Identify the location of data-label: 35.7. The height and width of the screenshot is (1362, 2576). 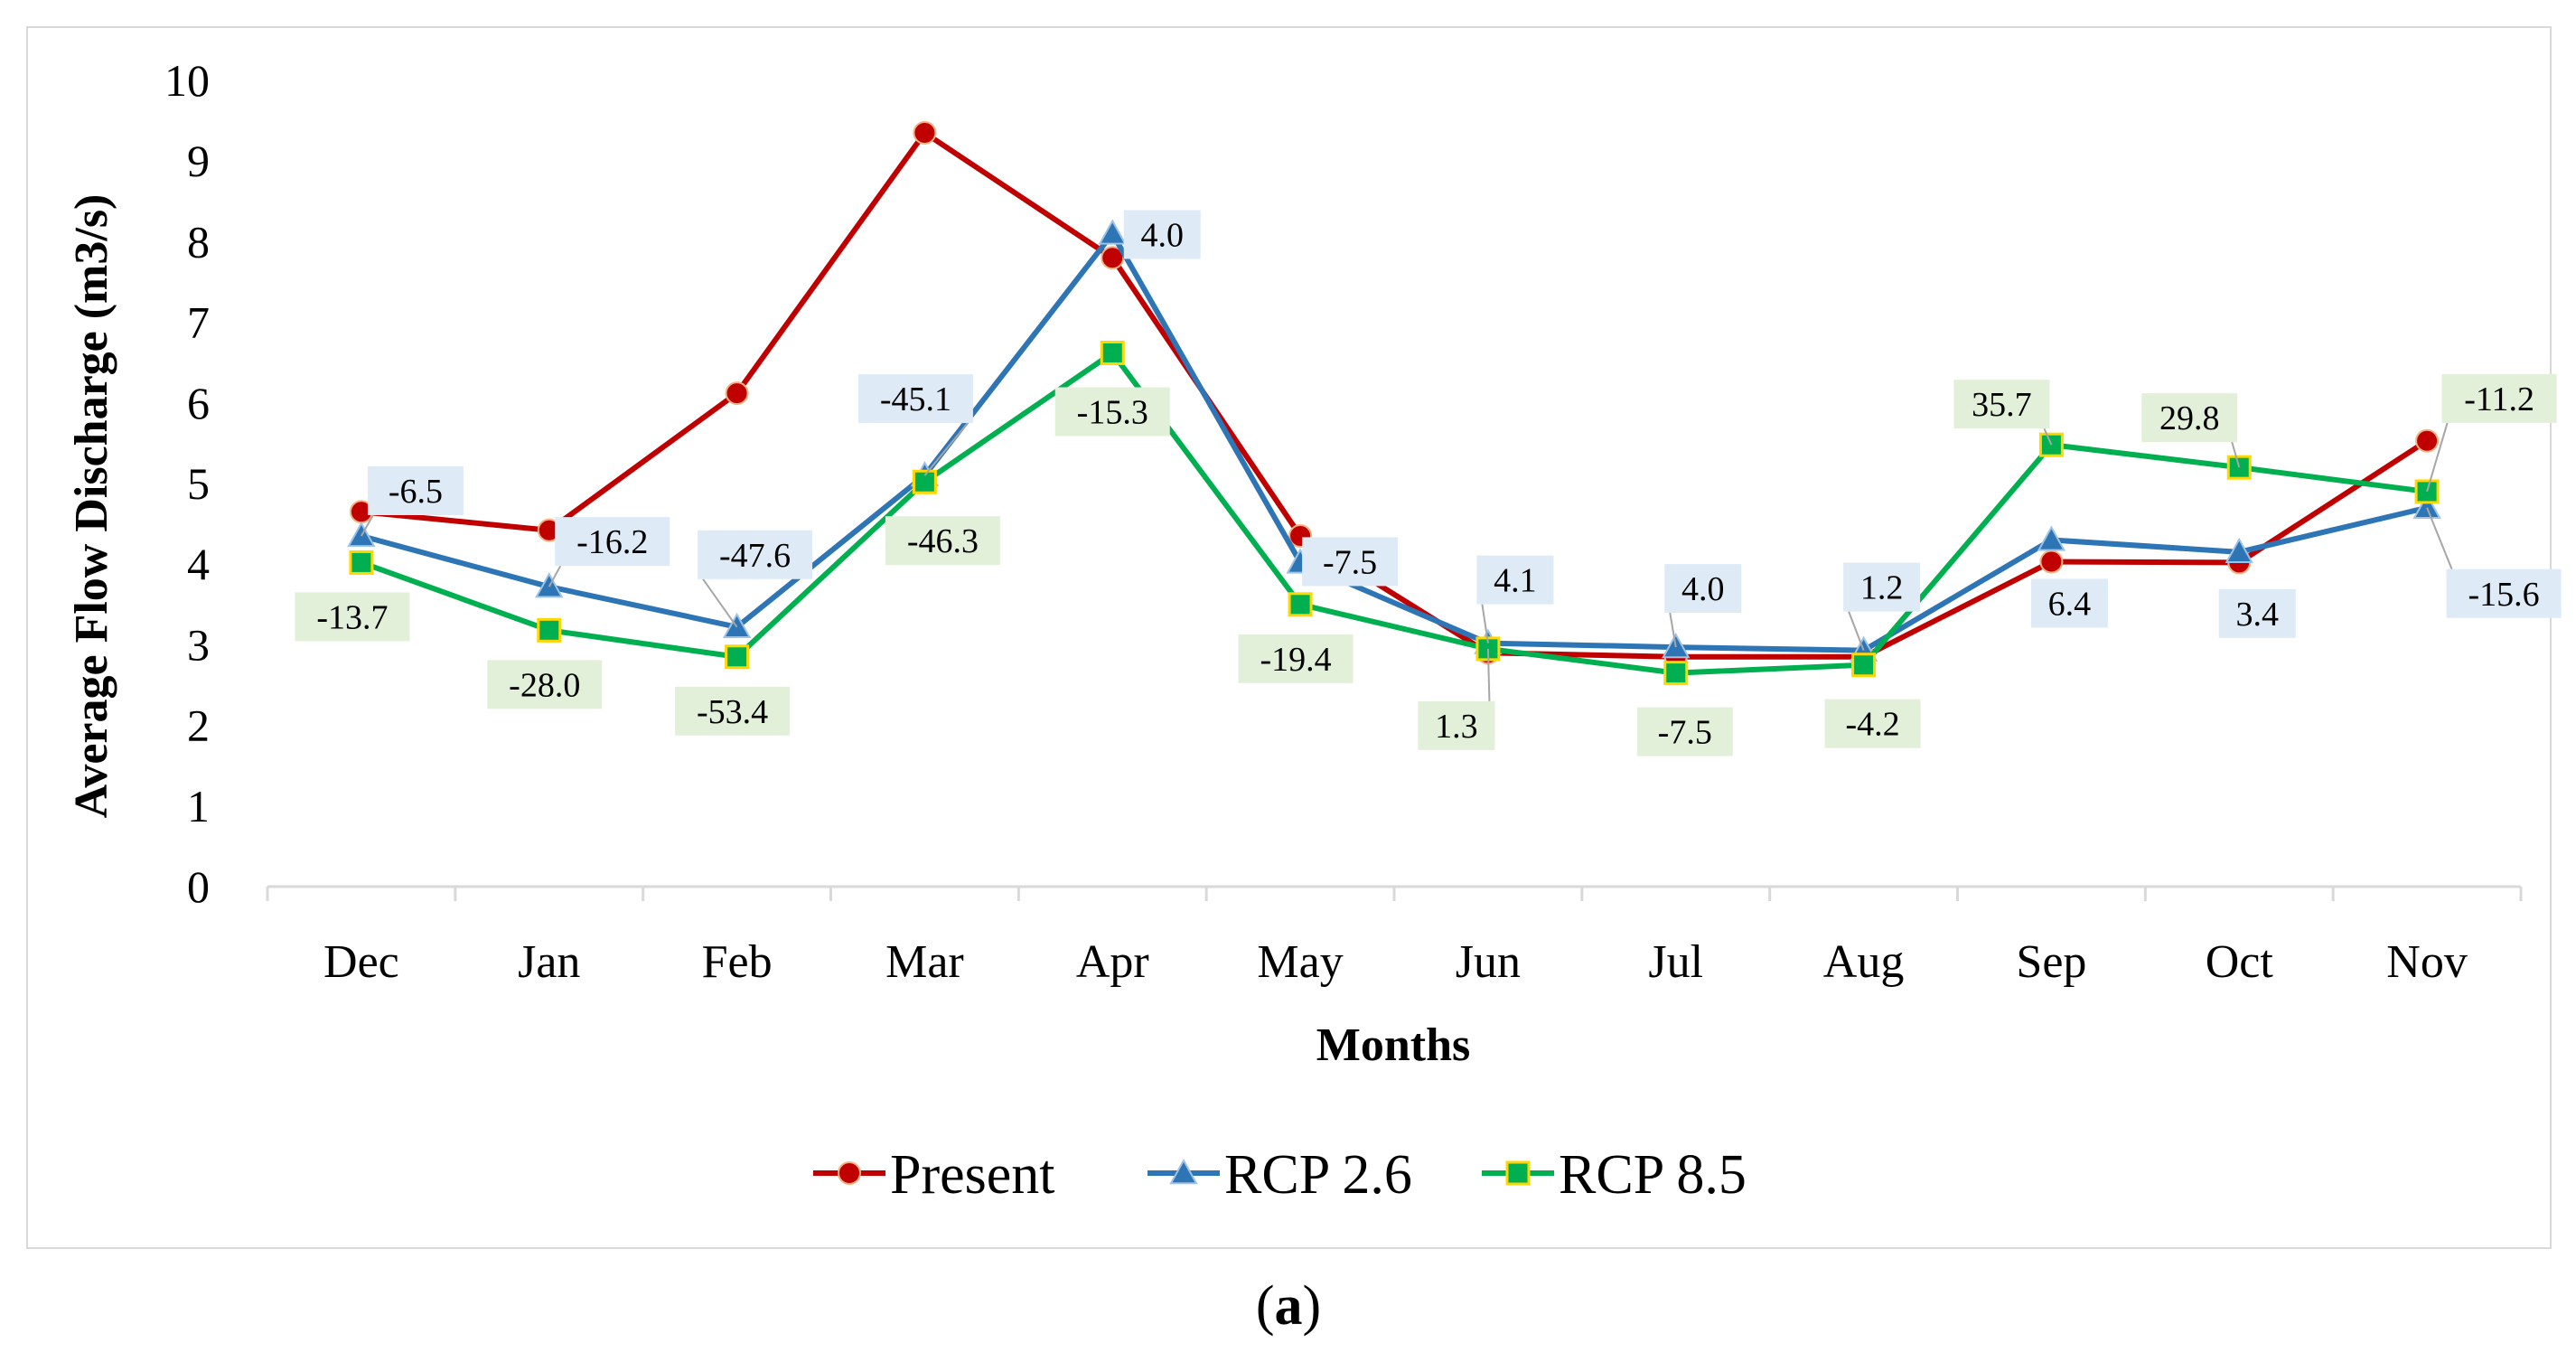
(2003, 413).